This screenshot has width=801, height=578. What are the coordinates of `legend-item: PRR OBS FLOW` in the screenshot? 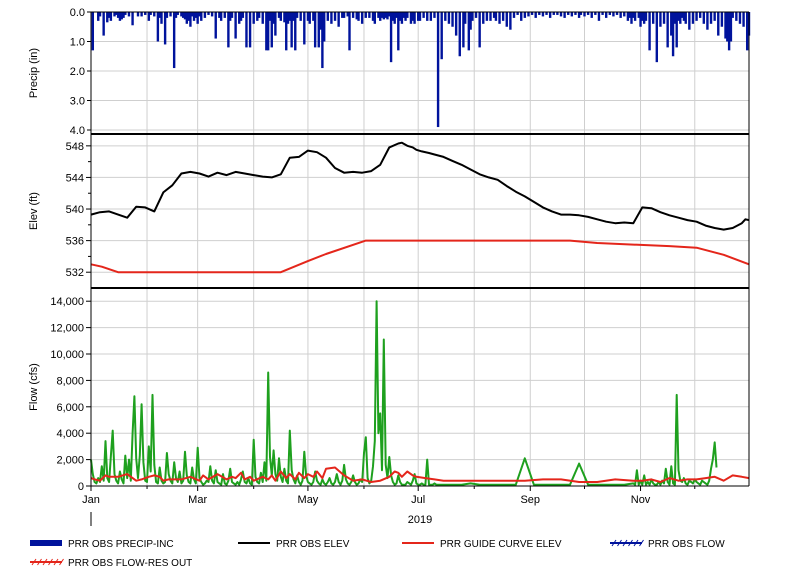 It's located at (667, 544).